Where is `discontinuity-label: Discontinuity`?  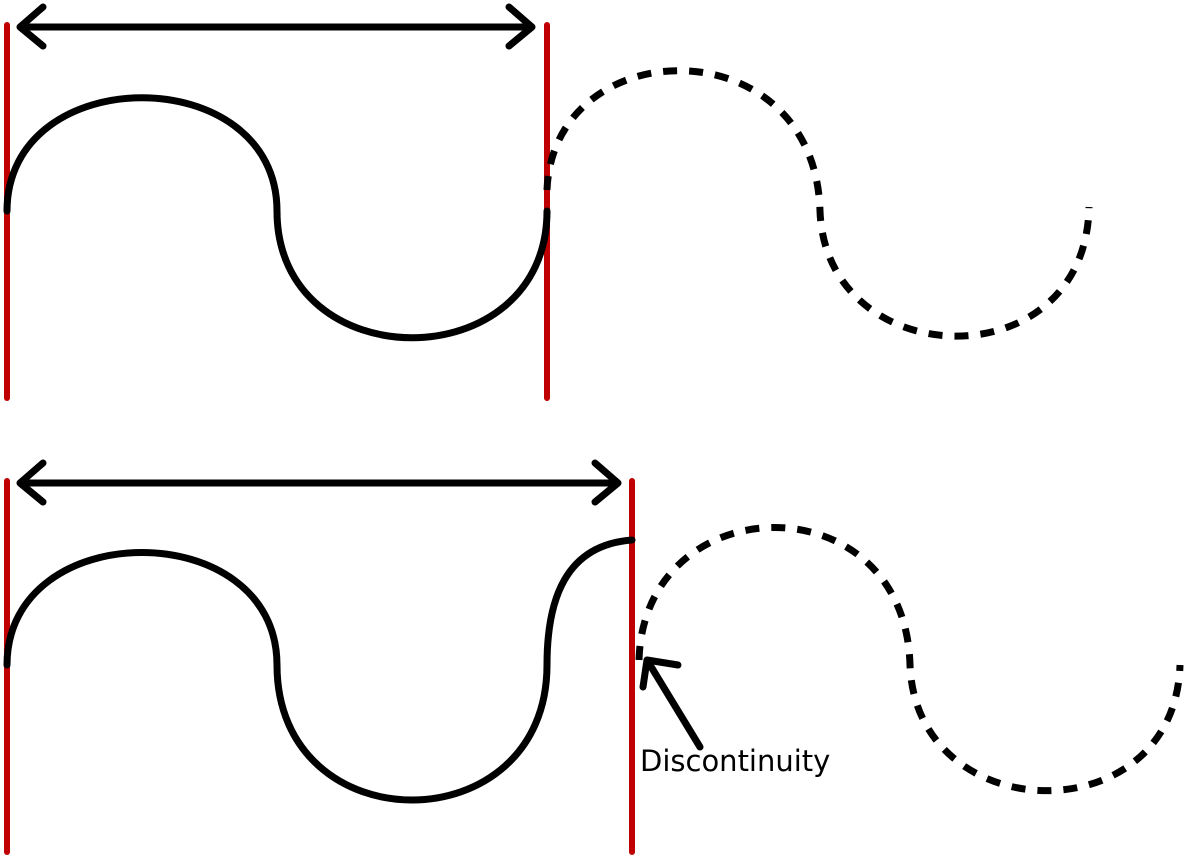
discontinuity-label: Discontinuity is located at coordinates (735, 761).